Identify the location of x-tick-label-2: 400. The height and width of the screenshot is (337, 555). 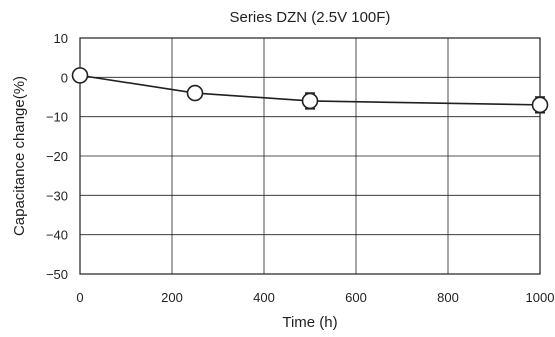
(264, 297).